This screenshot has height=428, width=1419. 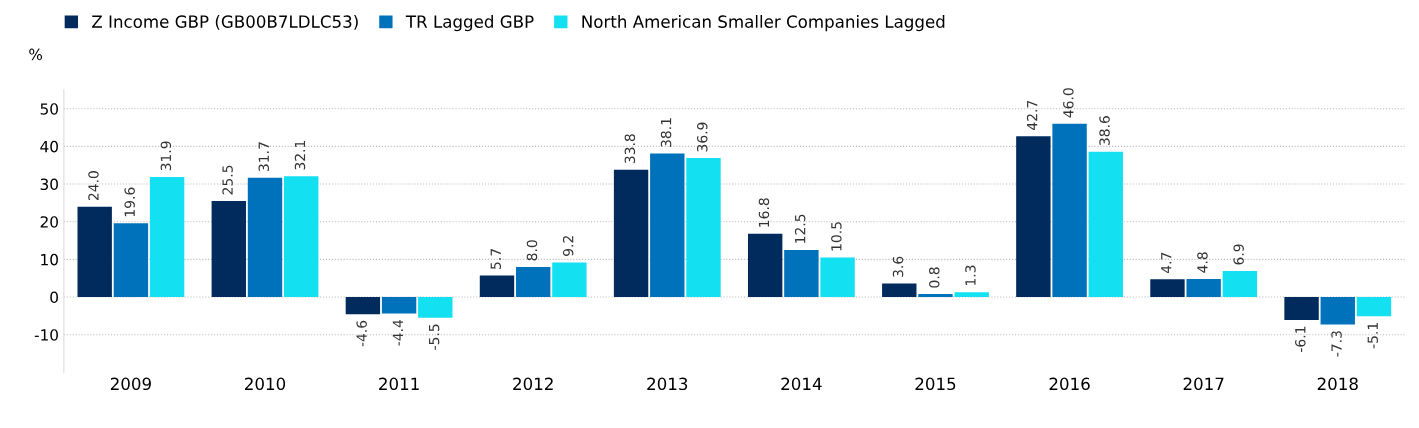 What do you see at coordinates (93, 186) in the screenshot?
I see `data-label: 24.0` at bounding box center [93, 186].